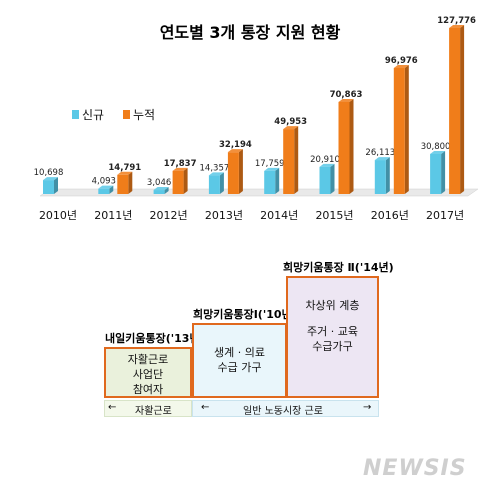 The height and width of the screenshot is (504, 500). What do you see at coordinates (49, 173) in the screenshot?
I see `data-label-new: 10,698` at bounding box center [49, 173].